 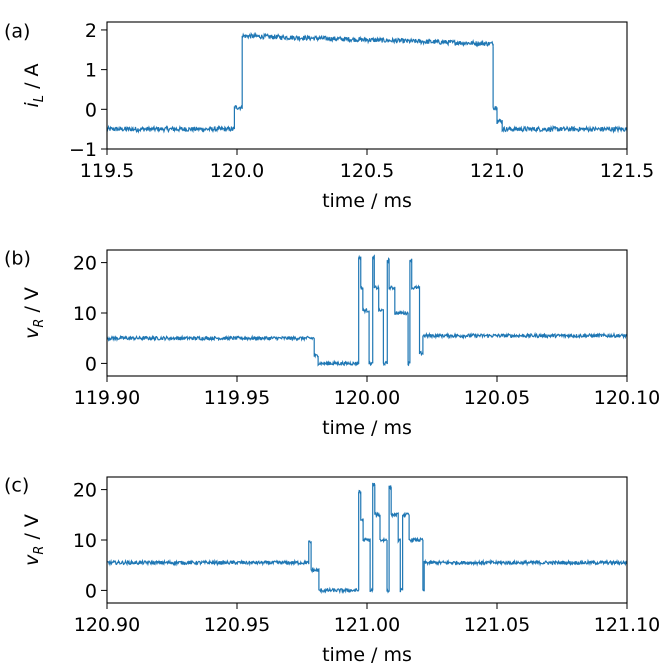 What do you see at coordinates (34, 85) in the screenshot?
I see `y-axis-label: iL / A` at bounding box center [34, 85].